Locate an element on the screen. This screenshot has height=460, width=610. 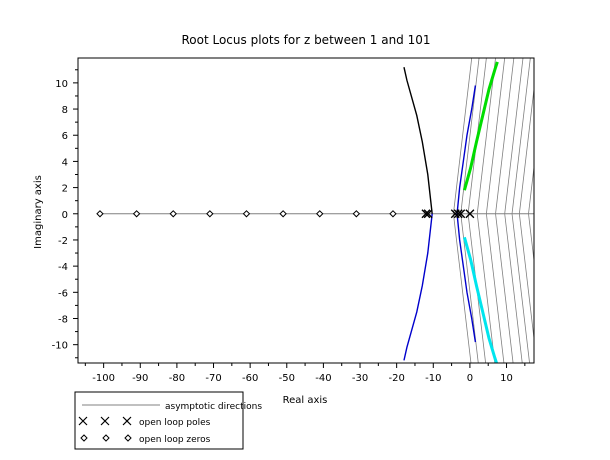
x-axis-label: Real axis is located at coordinates (305, 400).